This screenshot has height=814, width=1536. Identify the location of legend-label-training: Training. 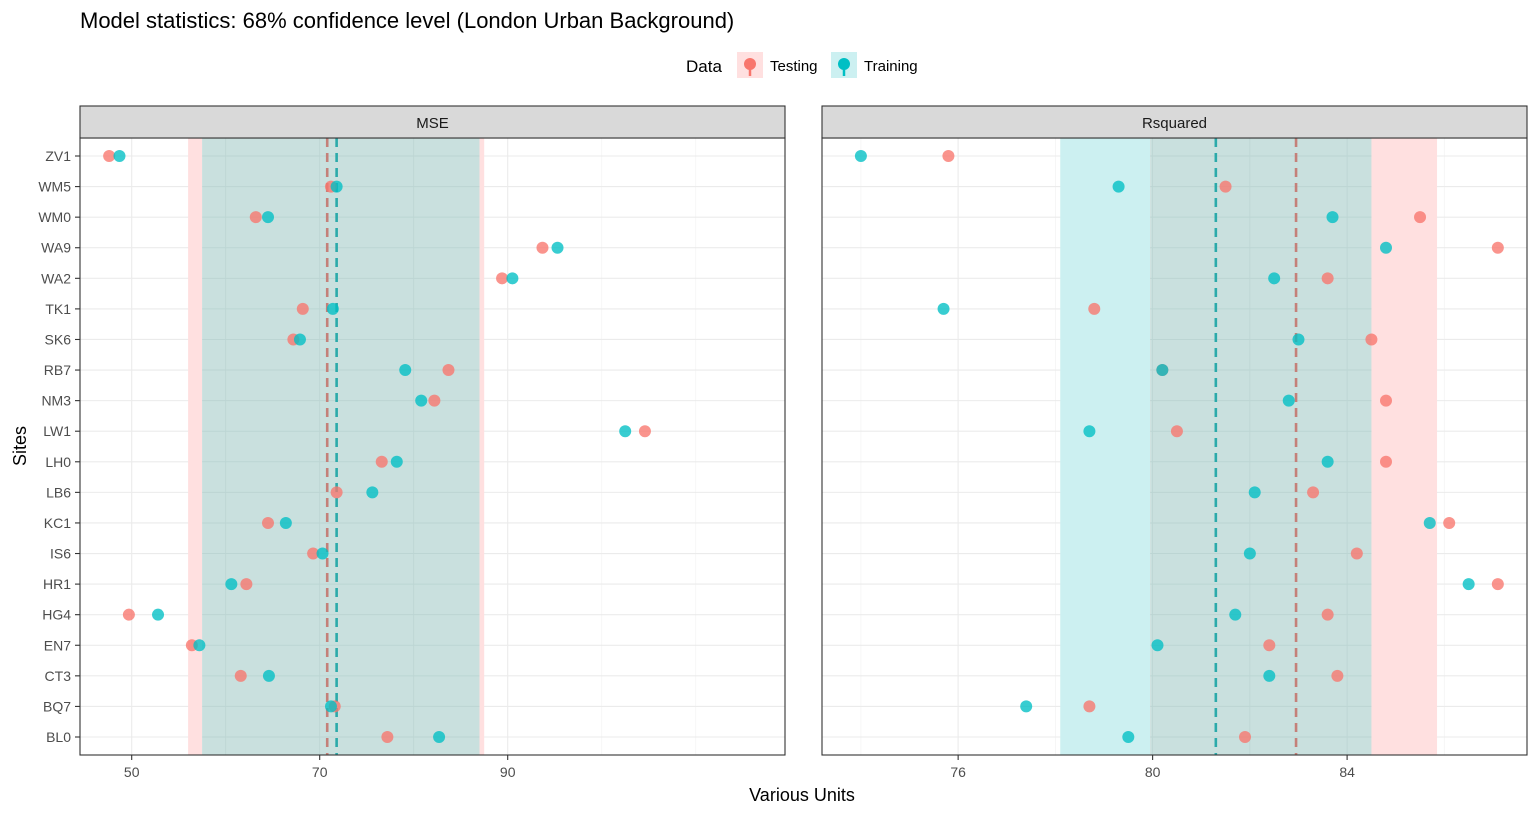
(891, 66).